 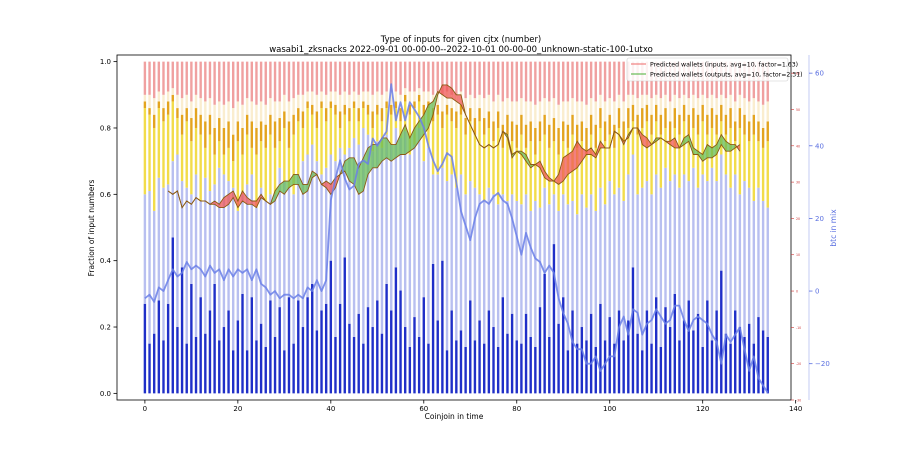 I want to click on y-right-minor-tick-label: -20, so click(x=798, y=364).